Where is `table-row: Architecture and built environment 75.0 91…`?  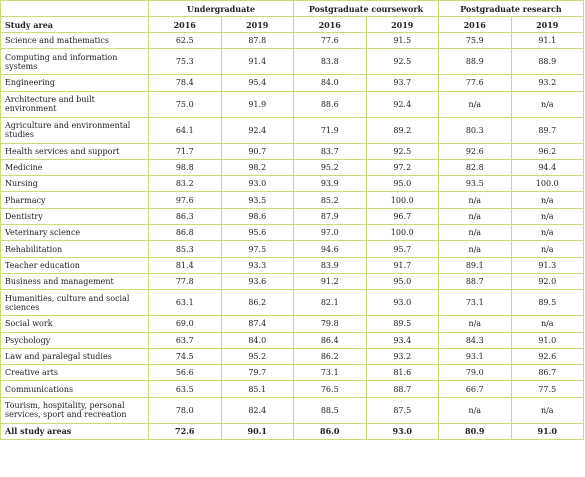
table-row: Architecture and built environment 75.0 91… is located at coordinates (292, 104).